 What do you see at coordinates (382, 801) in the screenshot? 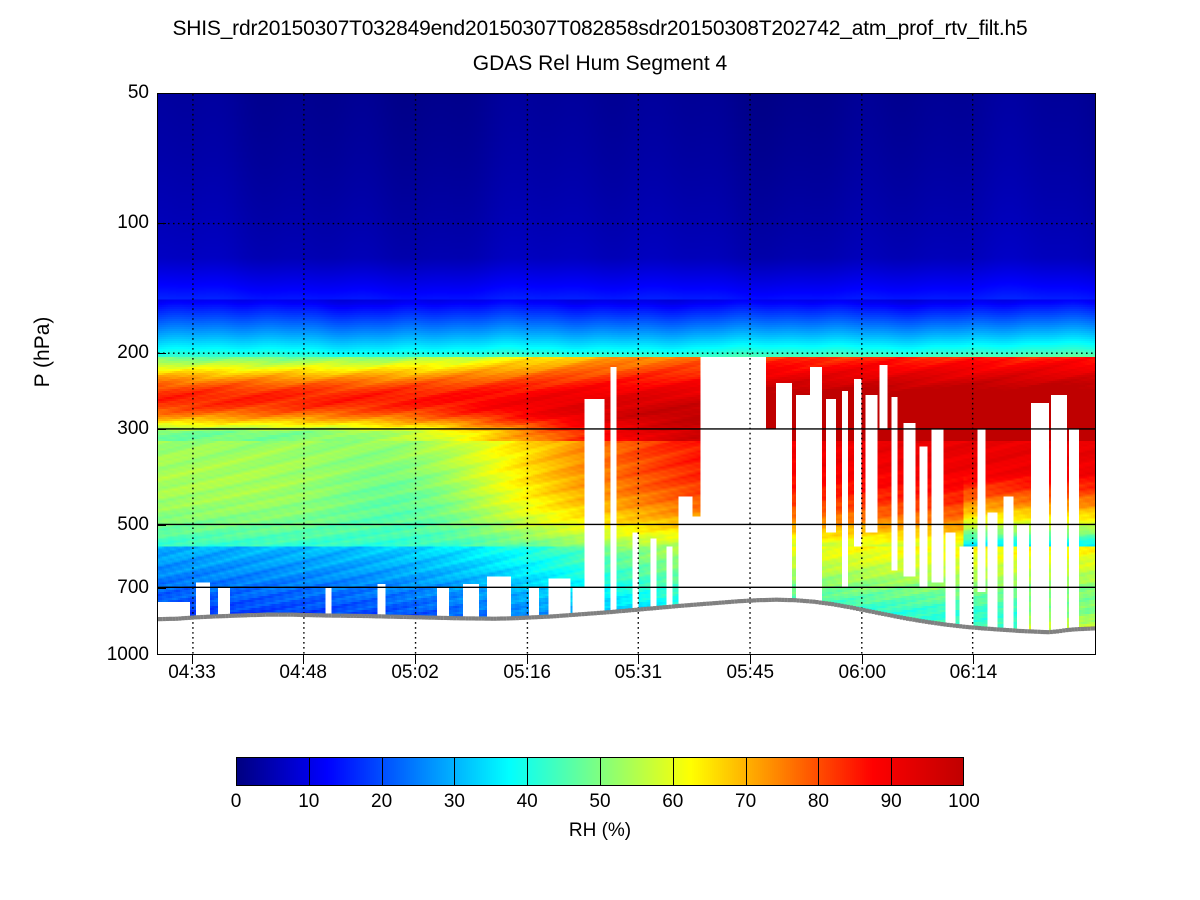
I see `colorbar-tick-label-20: 20` at bounding box center [382, 801].